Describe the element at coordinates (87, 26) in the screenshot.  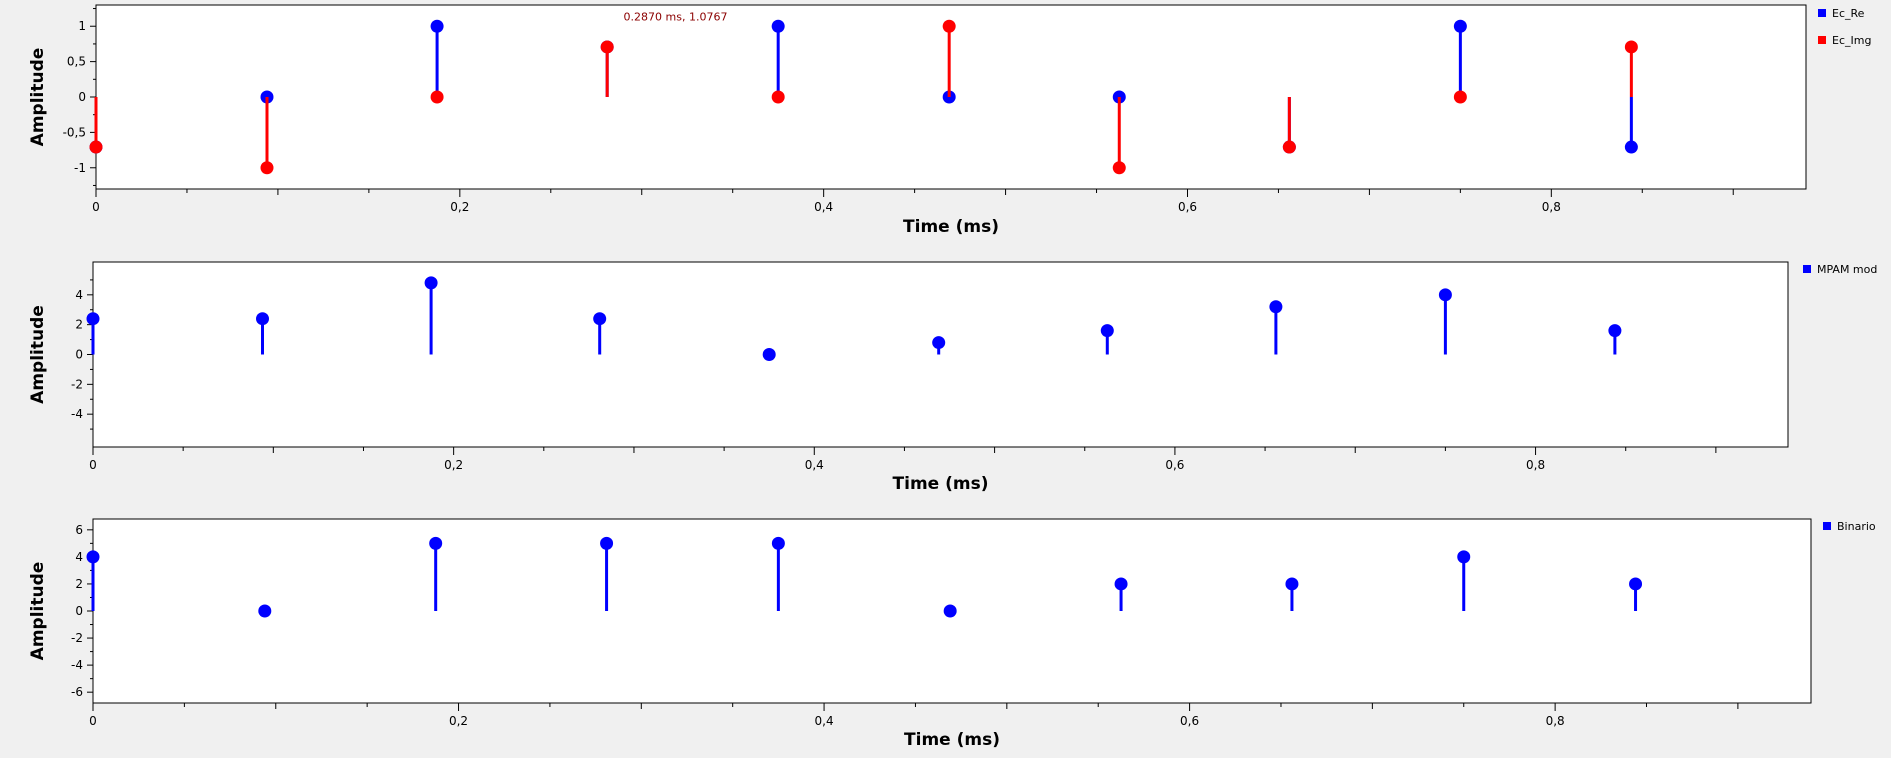
I see `y-tick: 1` at that location.